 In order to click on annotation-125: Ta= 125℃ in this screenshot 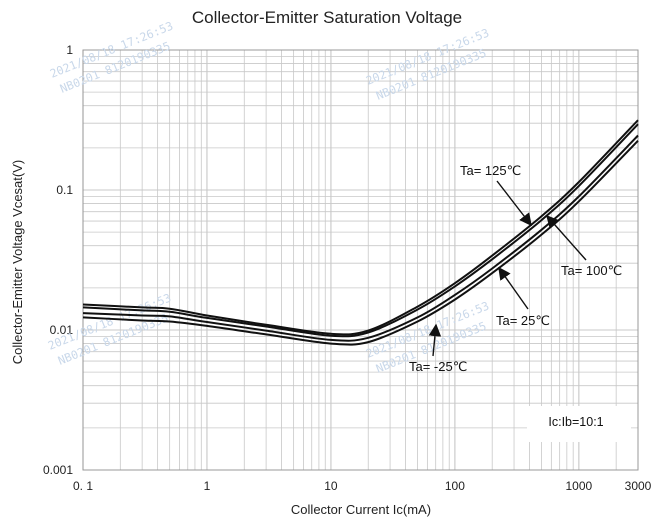, I will do `click(490, 170)`.